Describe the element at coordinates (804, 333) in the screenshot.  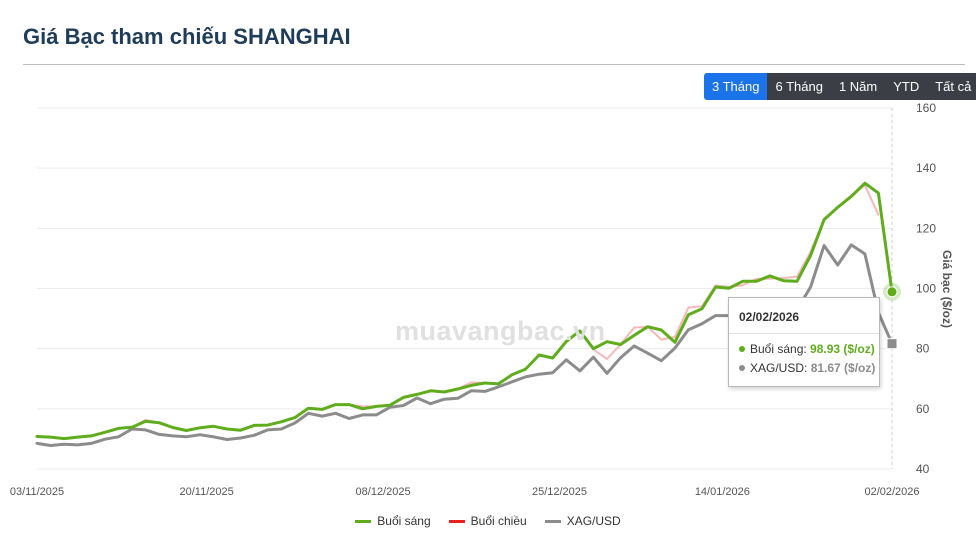
I see `tooltip-divider` at that location.